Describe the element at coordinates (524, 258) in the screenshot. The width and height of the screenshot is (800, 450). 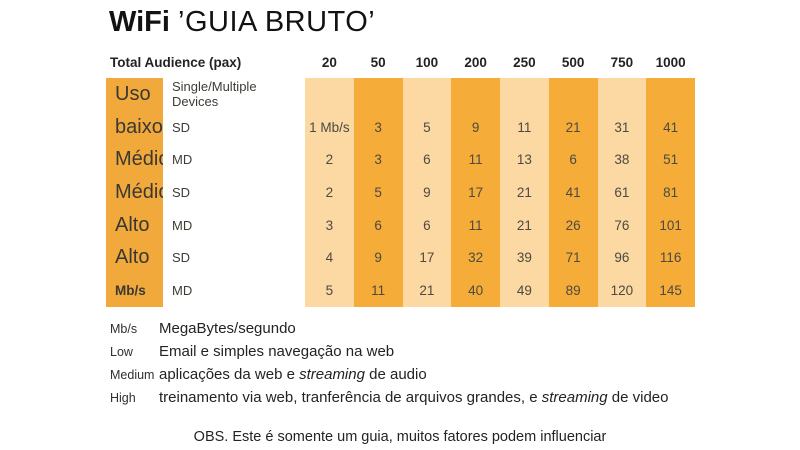
I see `table-cell: 39` at that location.